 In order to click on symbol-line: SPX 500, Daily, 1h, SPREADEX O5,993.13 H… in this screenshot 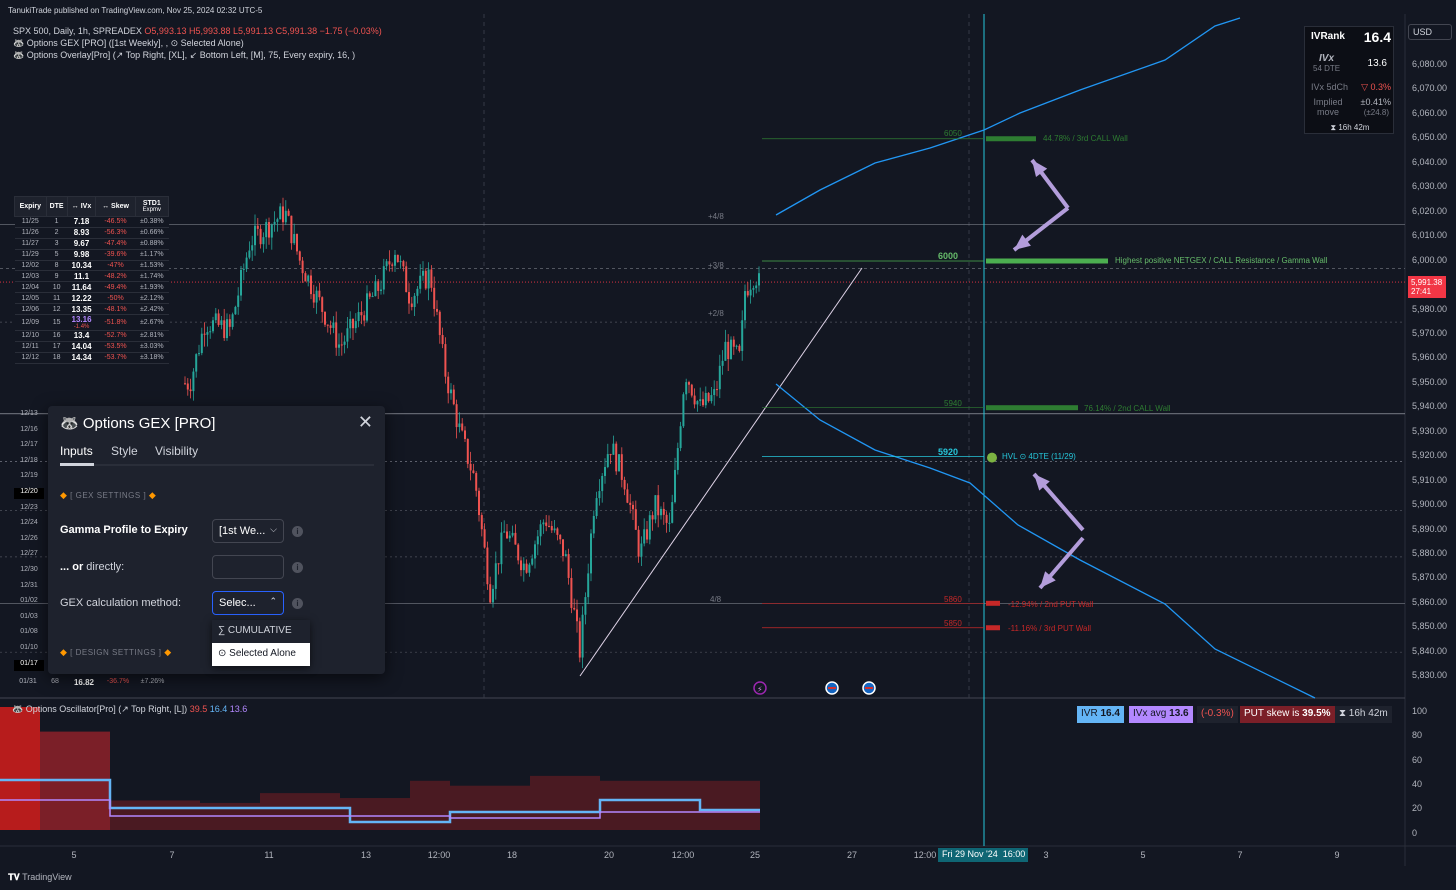, I will do `click(197, 31)`.